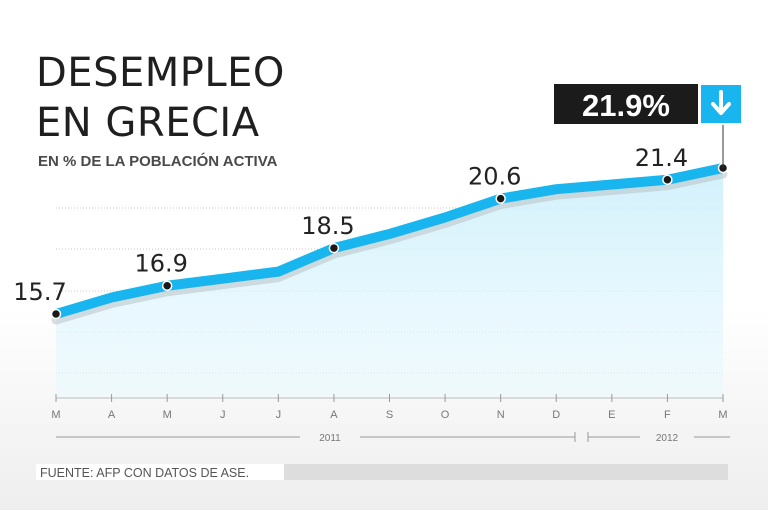  I want to click on x-tick-label: O, so click(445, 415).